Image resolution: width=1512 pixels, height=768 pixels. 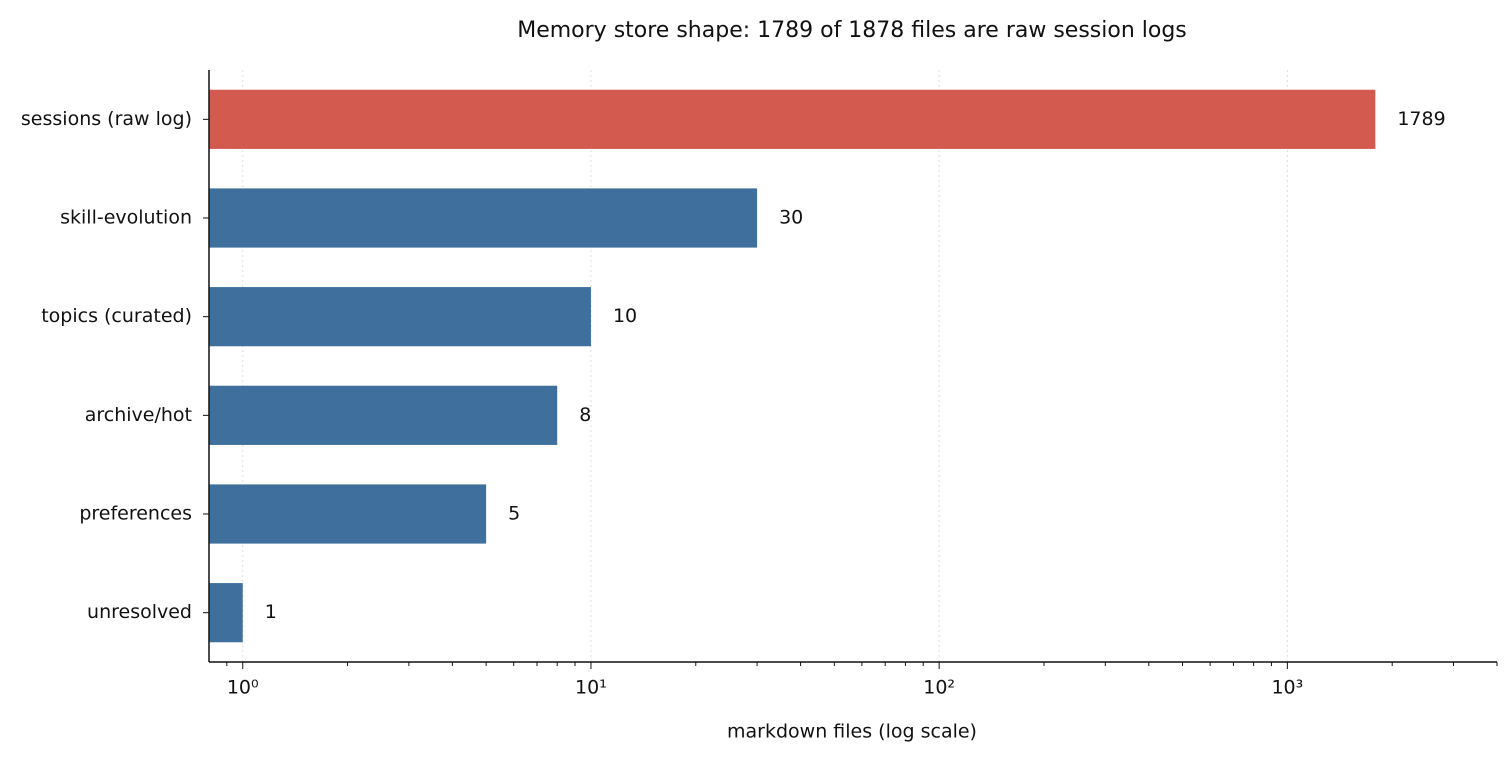 What do you see at coordinates (1421, 119) in the screenshot?
I see `value-label: 1789` at bounding box center [1421, 119].